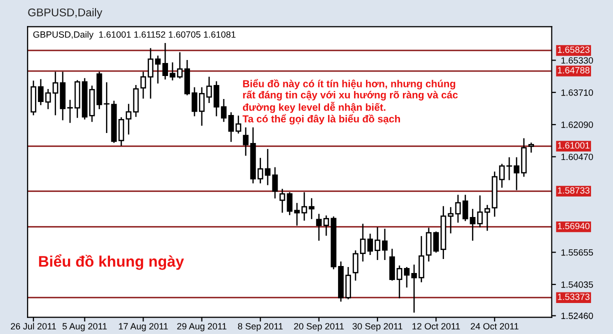 This screenshot has width=613, height=334. I want to click on y-tick-label: 1.55655, so click(577, 252).